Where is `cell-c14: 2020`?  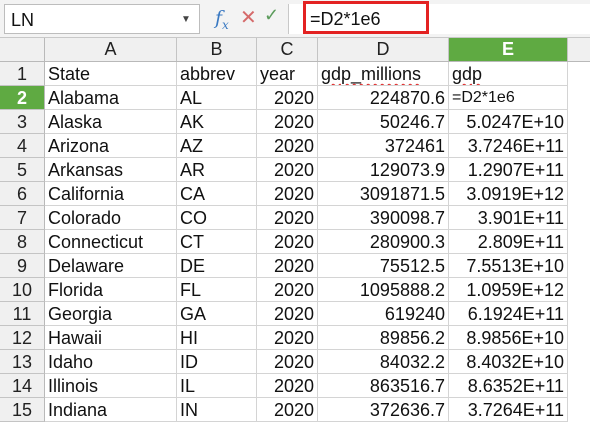
cell-c14: 2020 is located at coordinates (287, 386).